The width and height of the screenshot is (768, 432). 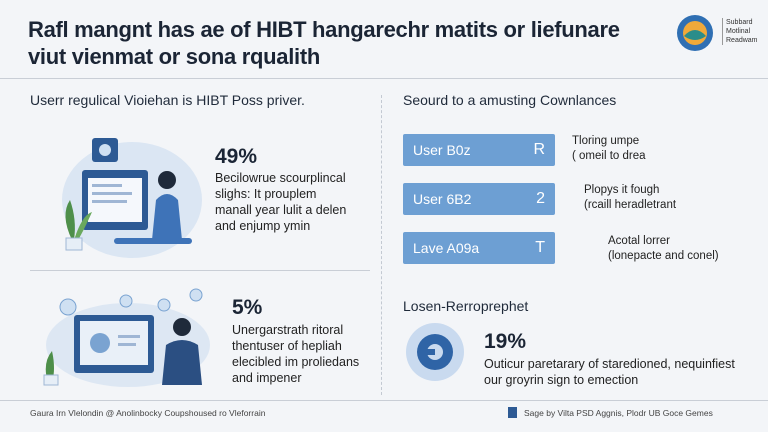 I want to click on row-line: Acotal lorrer, so click(x=639, y=241).